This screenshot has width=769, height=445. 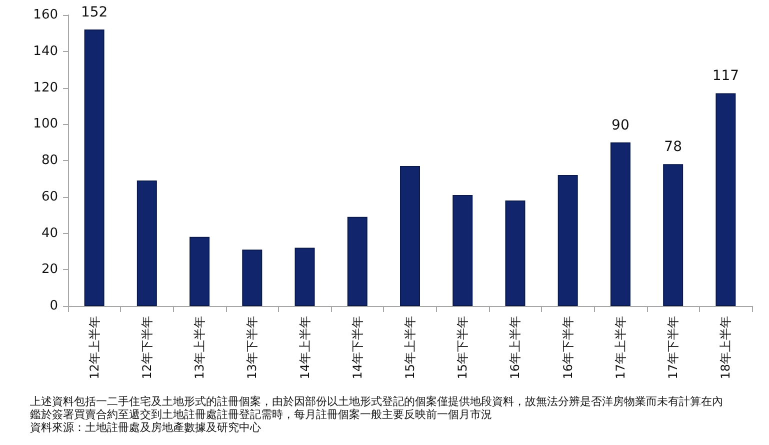 What do you see at coordinates (376, 401) in the screenshot?
I see `text: 上述資料包括一二手住宅及土地形式的註冊個案，由於因部份以土地形式登記的個案僅提供地段資料，故無法分辨是否洋房物業而未有計算在內` at bounding box center [376, 401].